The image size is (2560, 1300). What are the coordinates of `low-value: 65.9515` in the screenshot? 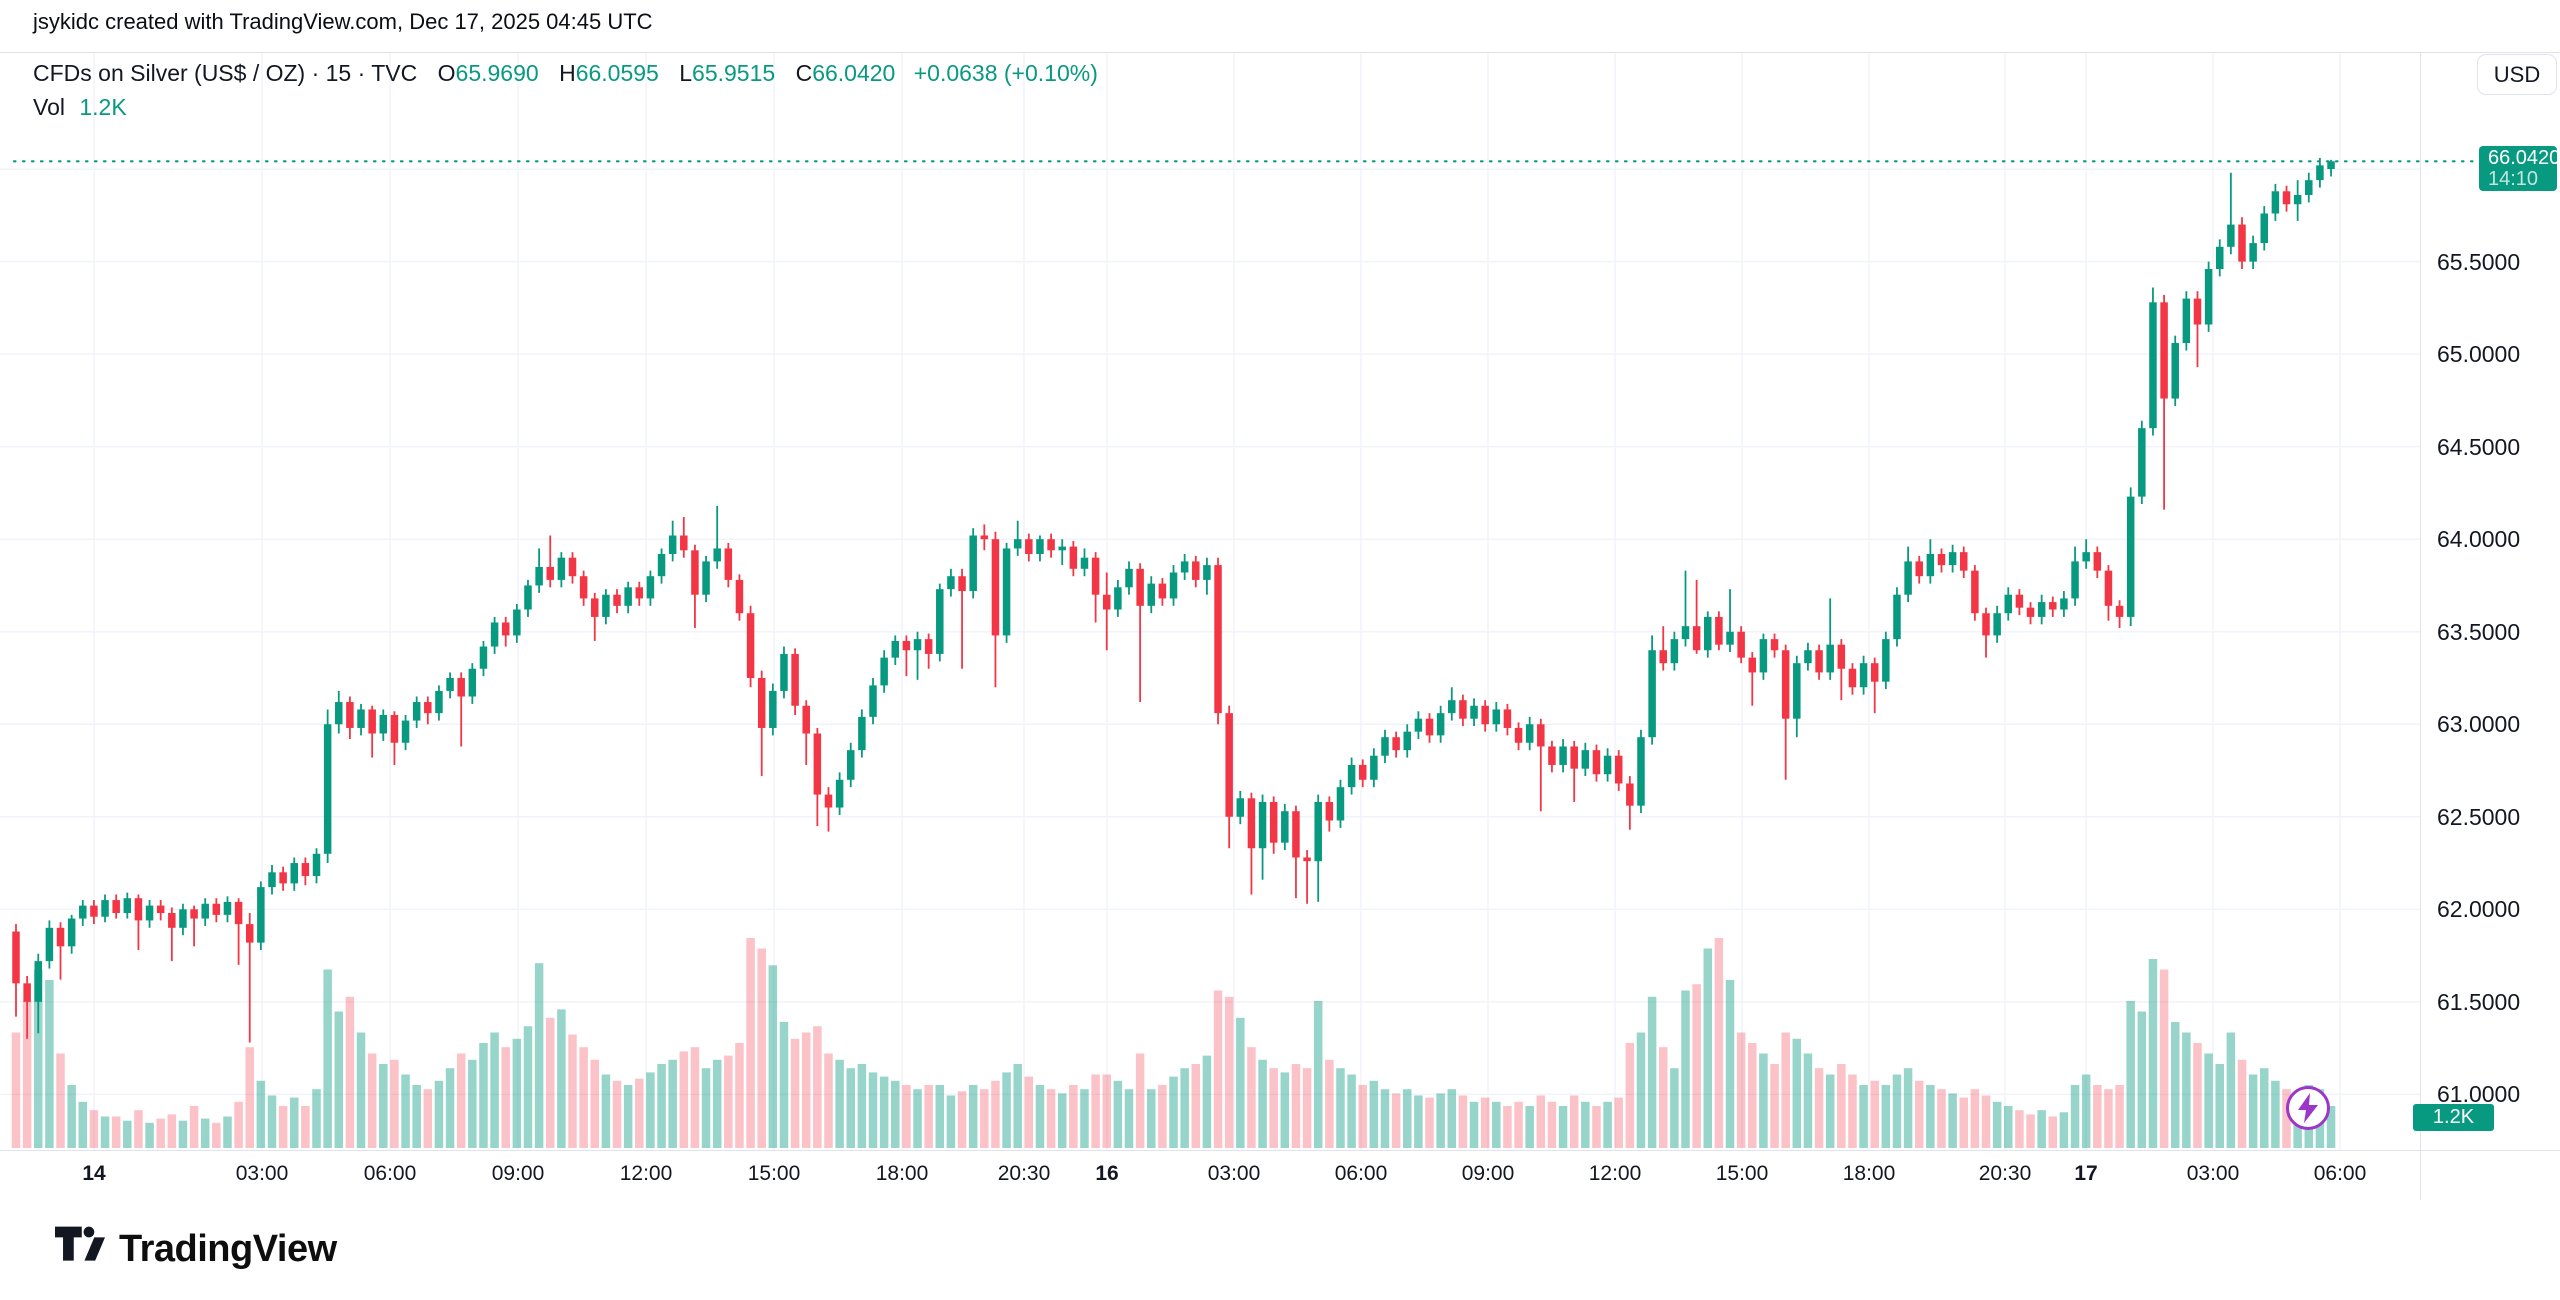 It's located at (734, 73).